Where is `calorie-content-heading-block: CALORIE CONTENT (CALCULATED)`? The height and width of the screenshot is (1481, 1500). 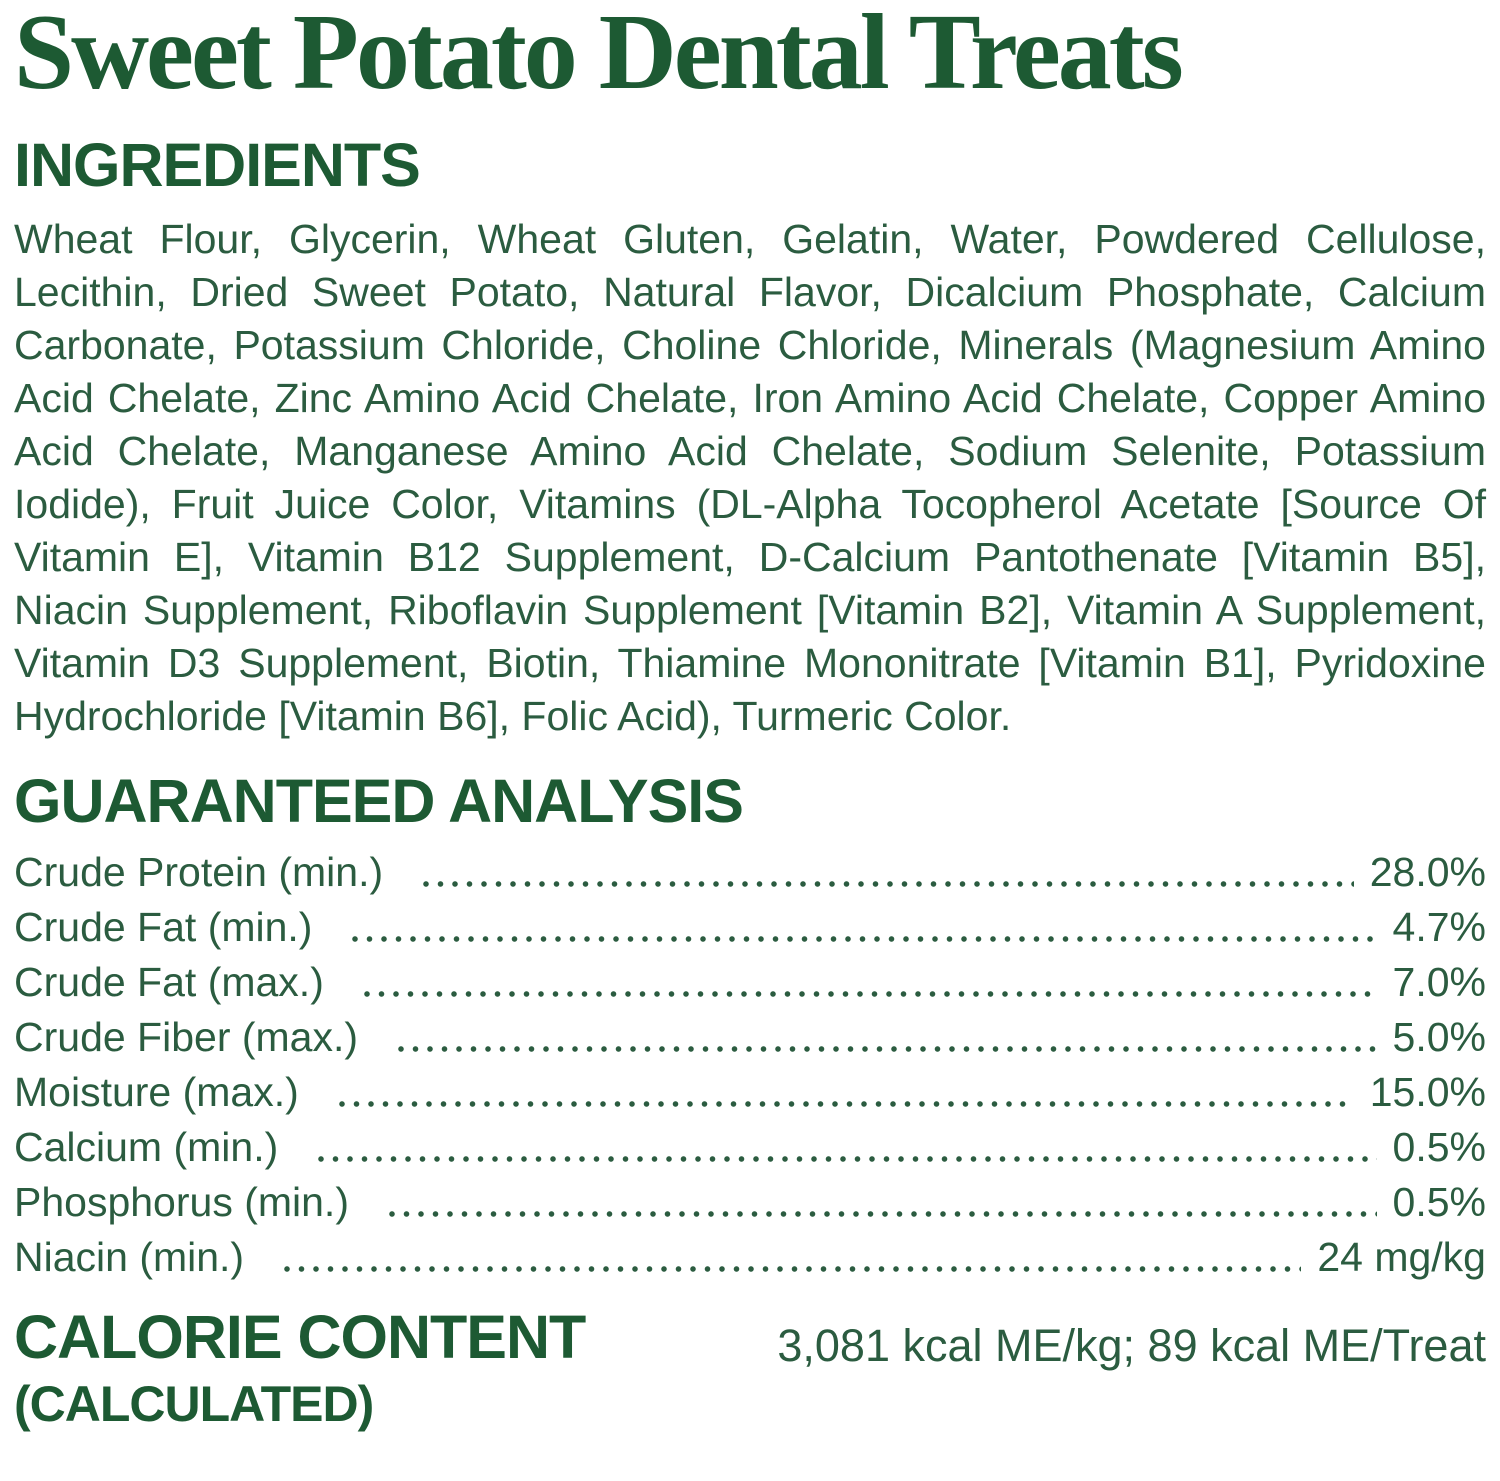 calorie-content-heading-block: CALORIE CONTENT (CALCULATED) is located at coordinates (300, 1367).